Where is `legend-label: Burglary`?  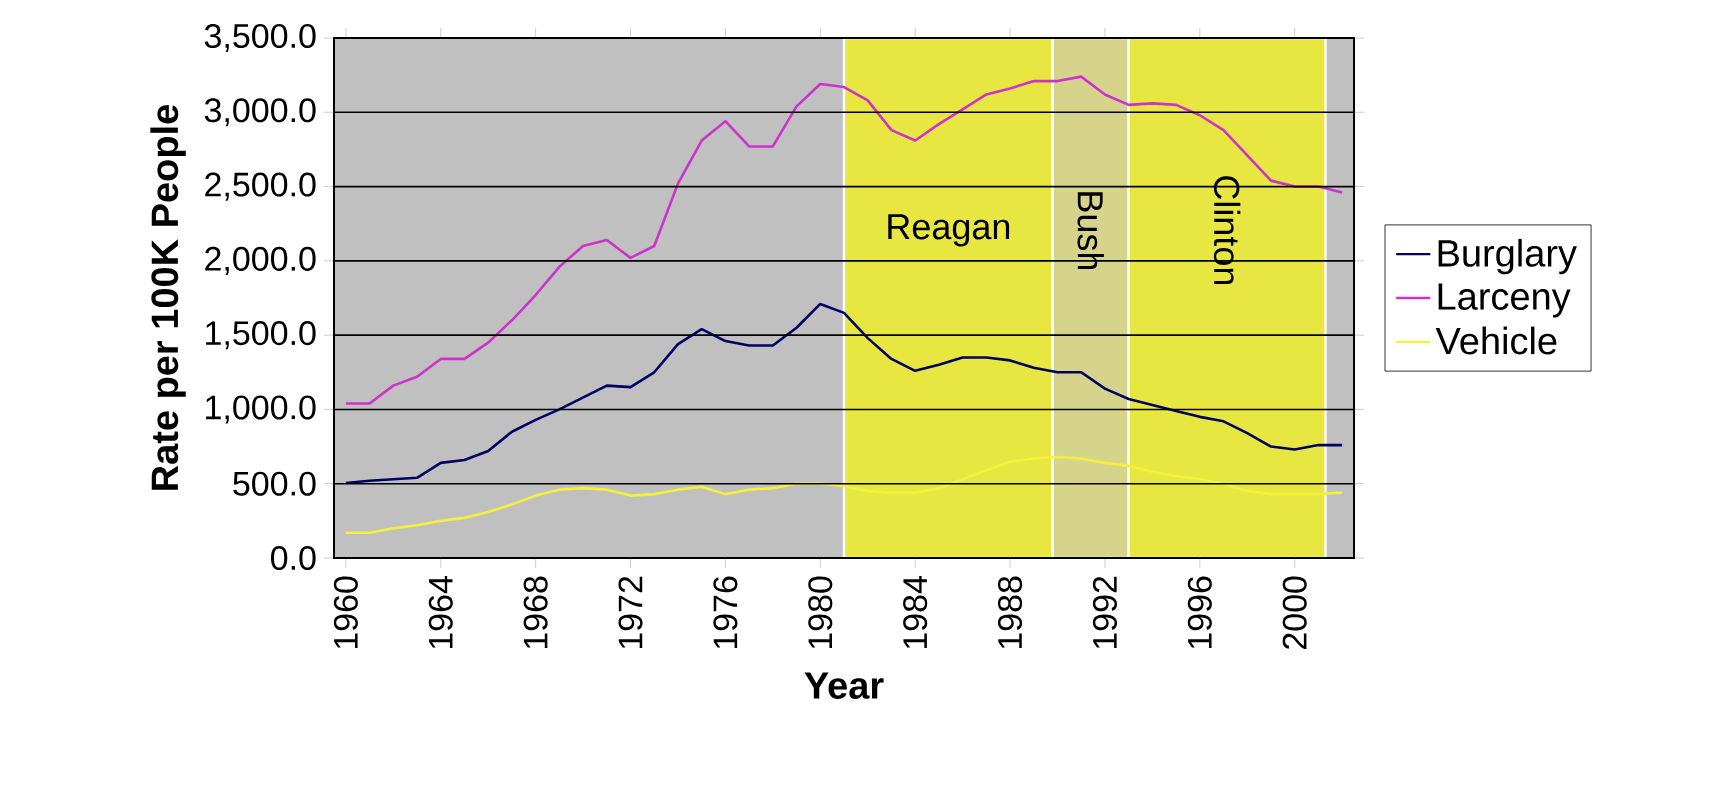 legend-label: Burglary is located at coordinates (1507, 256).